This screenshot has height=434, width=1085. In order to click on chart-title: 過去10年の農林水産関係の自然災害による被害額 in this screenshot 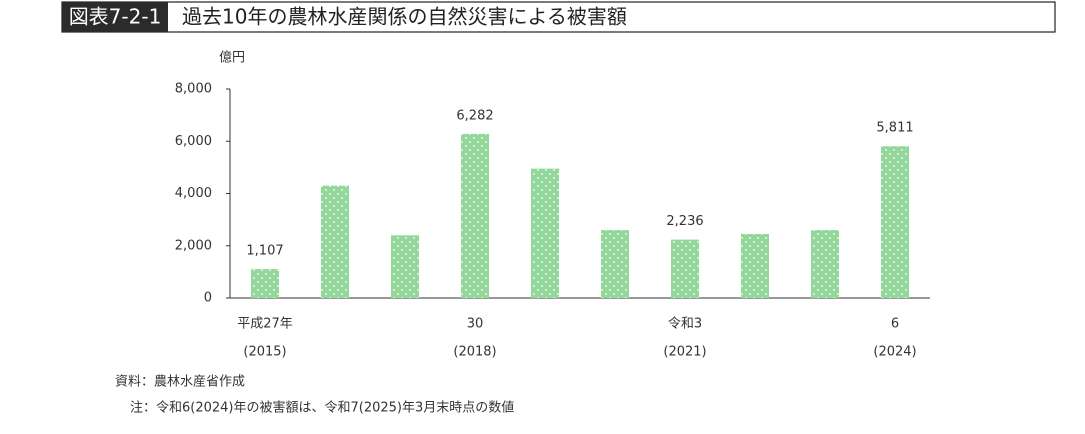, I will do `click(404, 17)`.